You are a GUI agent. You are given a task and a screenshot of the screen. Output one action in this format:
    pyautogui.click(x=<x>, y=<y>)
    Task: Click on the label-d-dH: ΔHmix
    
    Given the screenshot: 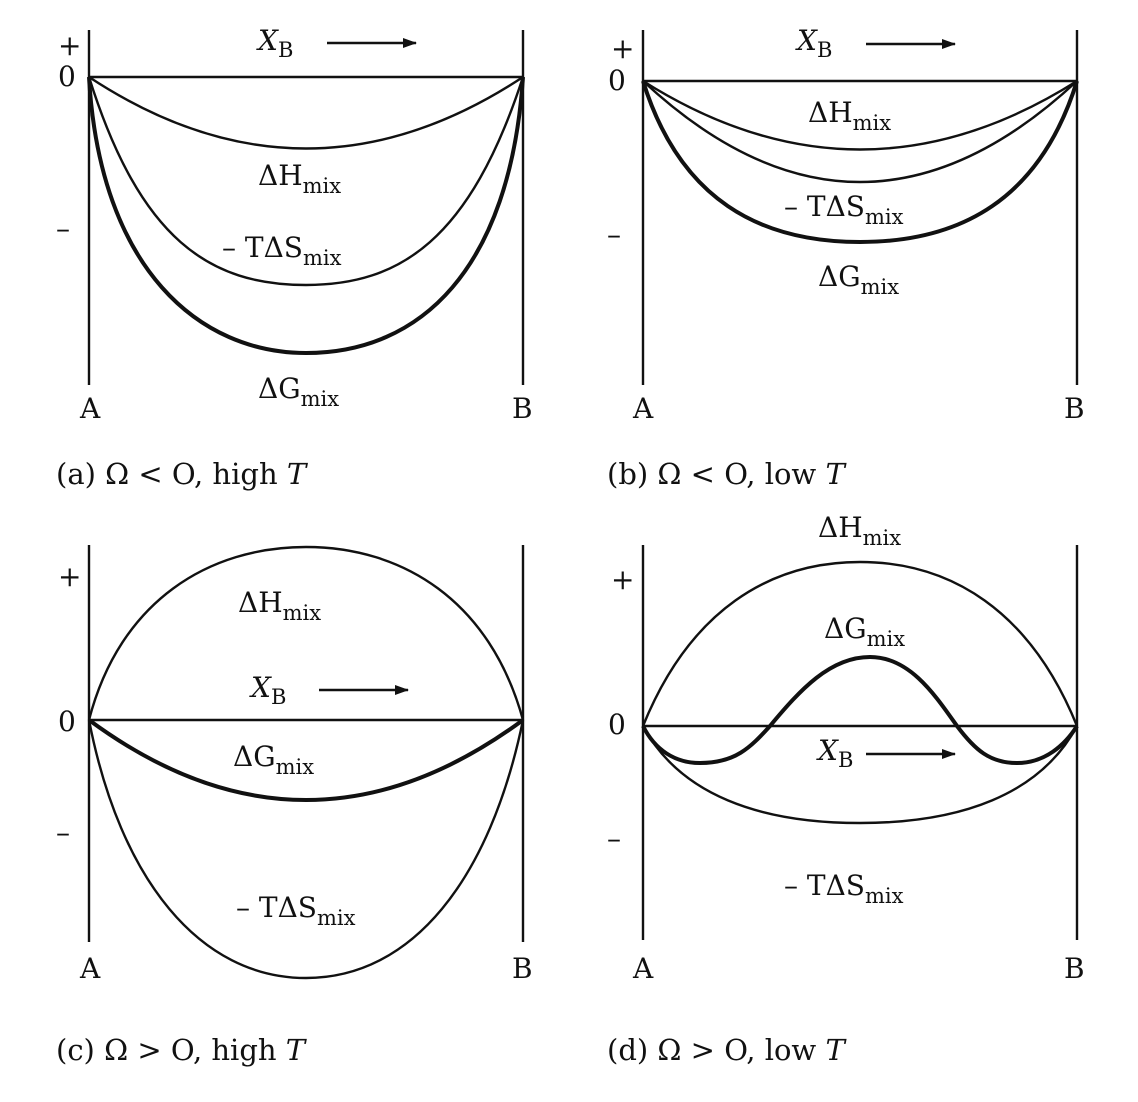 What is the action you would take?
    pyautogui.click(x=859, y=530)
    